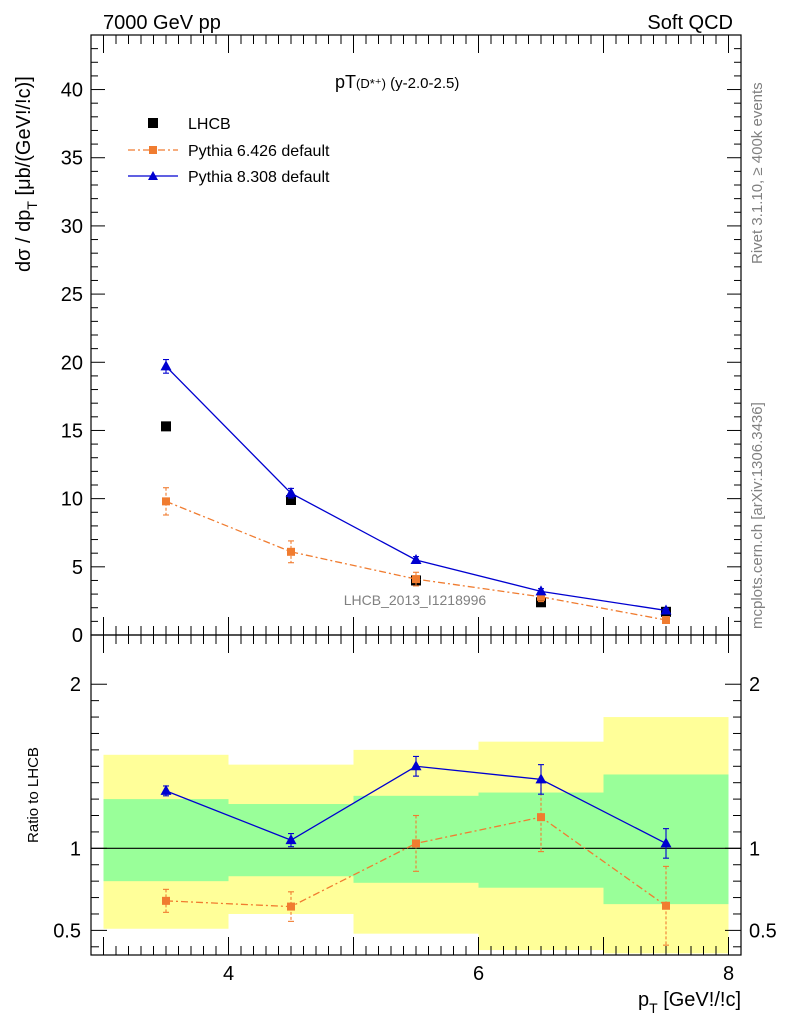 The height and width of the screenshot is (1024, 786). Describe the element at coordinates (690, 23) in the screenshot. I see `header-right: Soft QCD` at that location.